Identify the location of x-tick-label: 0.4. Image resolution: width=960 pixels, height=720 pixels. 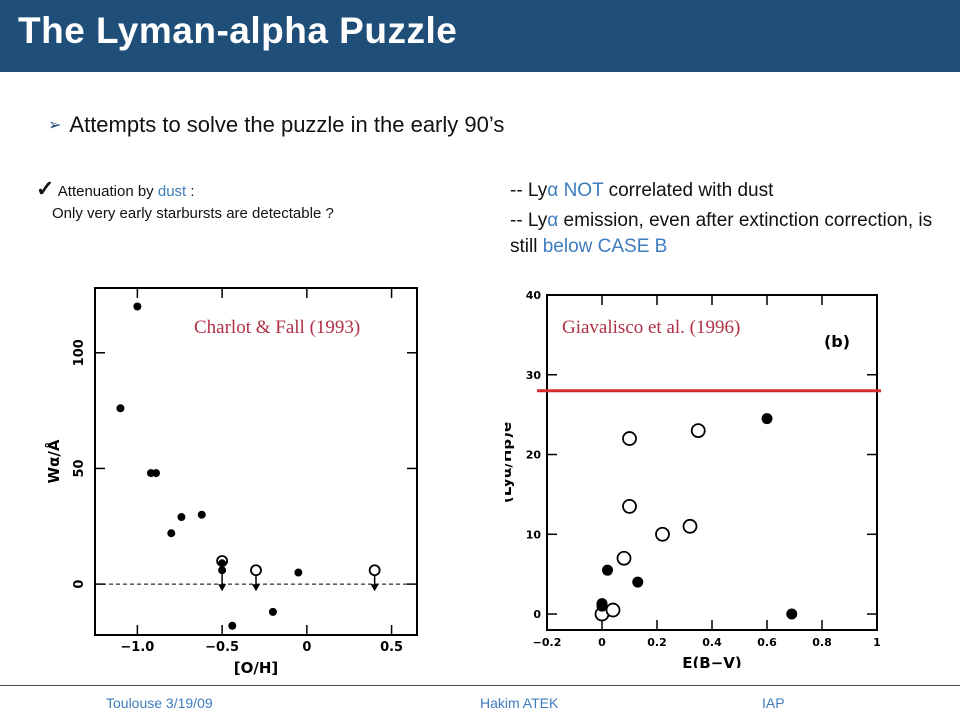
(712, 642).